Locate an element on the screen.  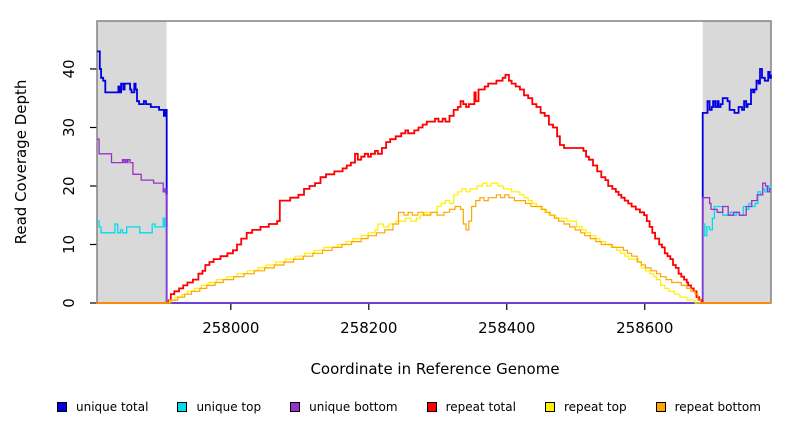
legend-item-unique-bottom: unique bottom is located at coordinates (344, 407).